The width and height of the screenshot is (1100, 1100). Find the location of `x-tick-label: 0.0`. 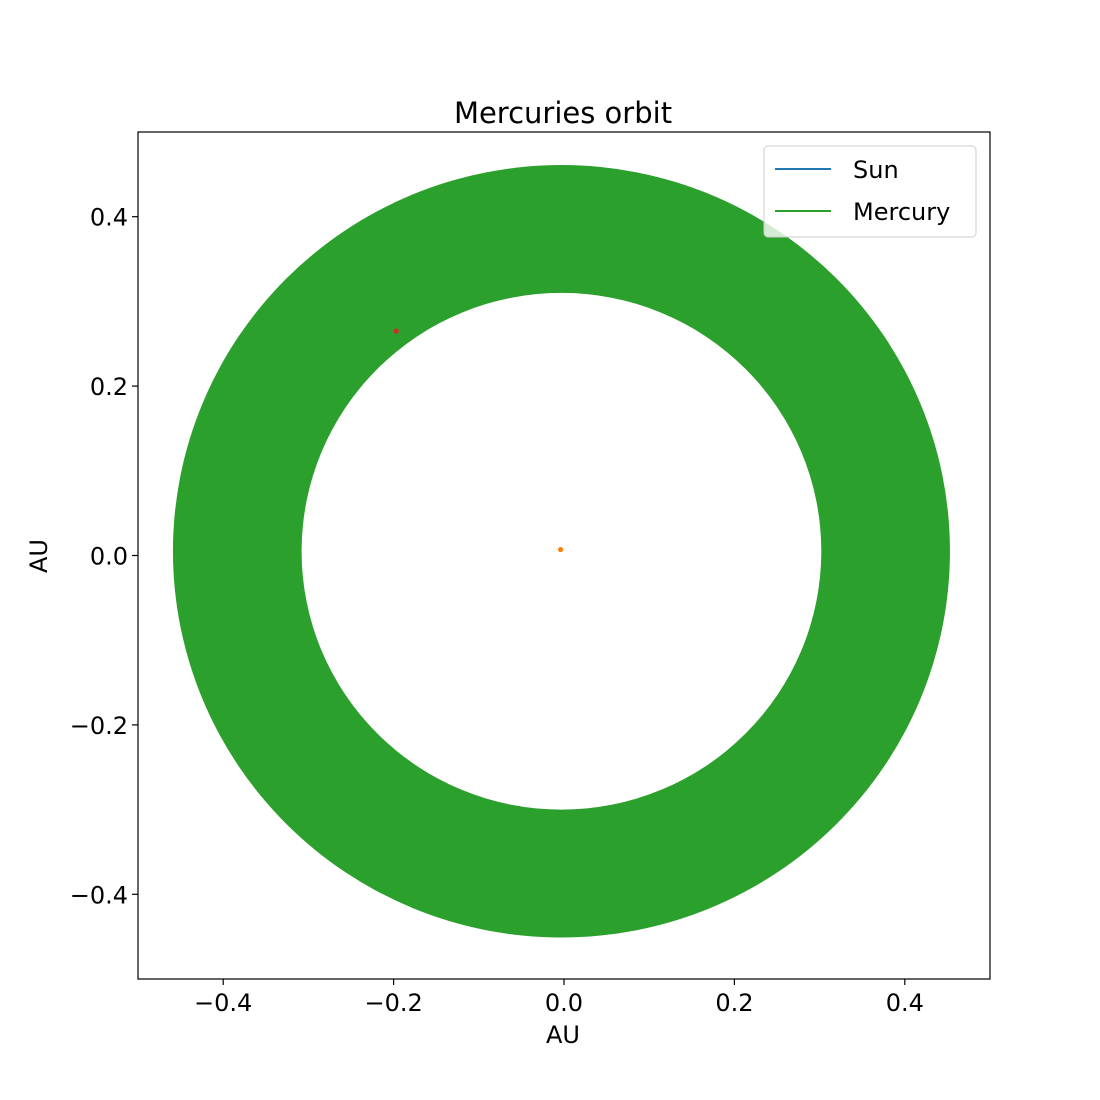

x-tick-label: 0.0 is located at coordinates (564, 1003).